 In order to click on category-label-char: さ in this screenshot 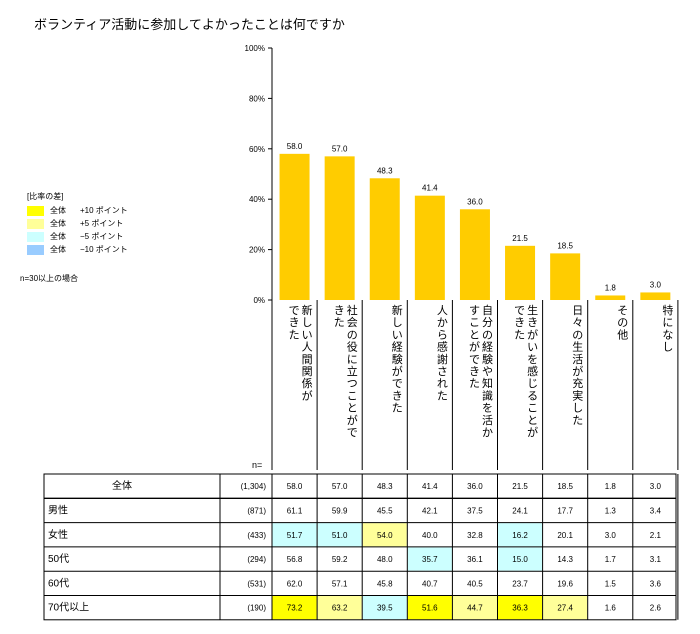, I will do `click(442, 371)`.